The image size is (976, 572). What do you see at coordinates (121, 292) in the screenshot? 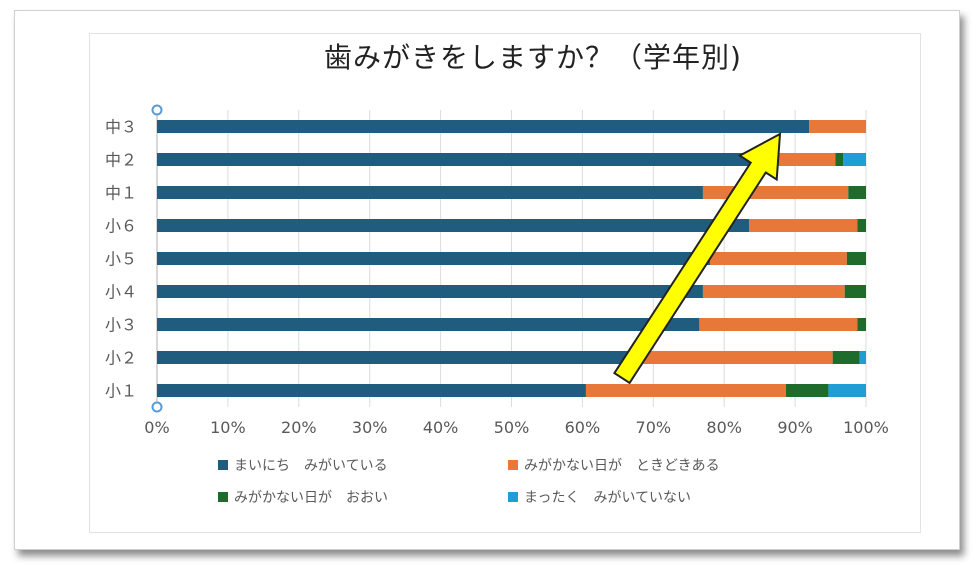
I see `category-label: 小４` at bounding box center [121, 292].